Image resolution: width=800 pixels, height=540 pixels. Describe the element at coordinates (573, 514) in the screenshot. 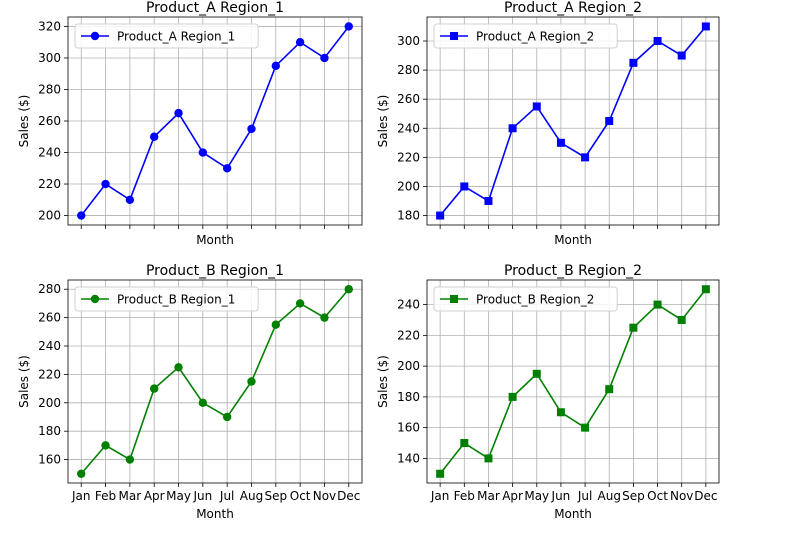

I see `x-axis-label: Month` at that location.